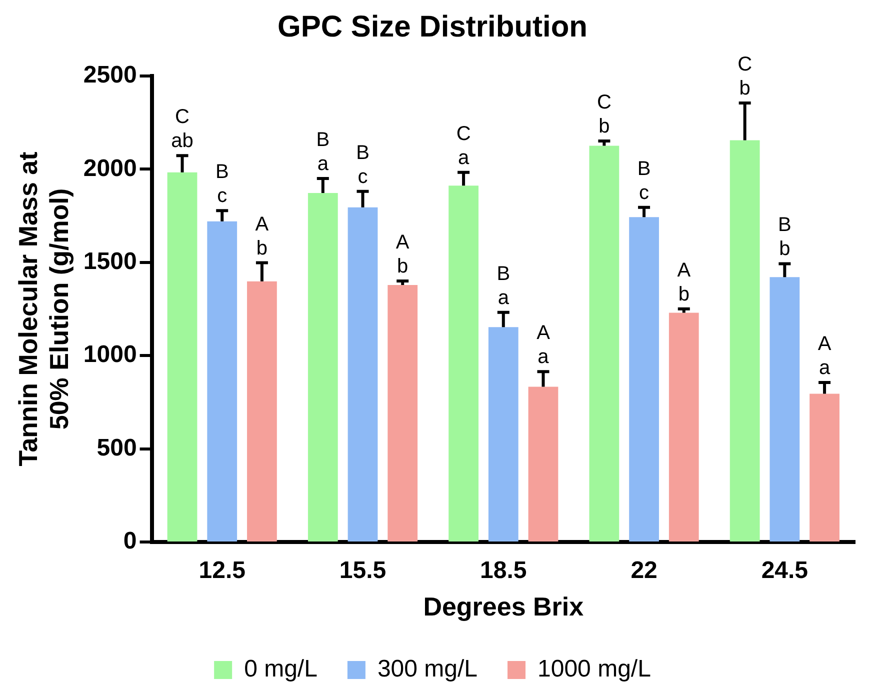 This screenshot has width=875, height=692. What do you see at coordinates (281, 669) in the screenshot?
I see `legend-label: 0 mg/L` at bounding box center [281, 669].